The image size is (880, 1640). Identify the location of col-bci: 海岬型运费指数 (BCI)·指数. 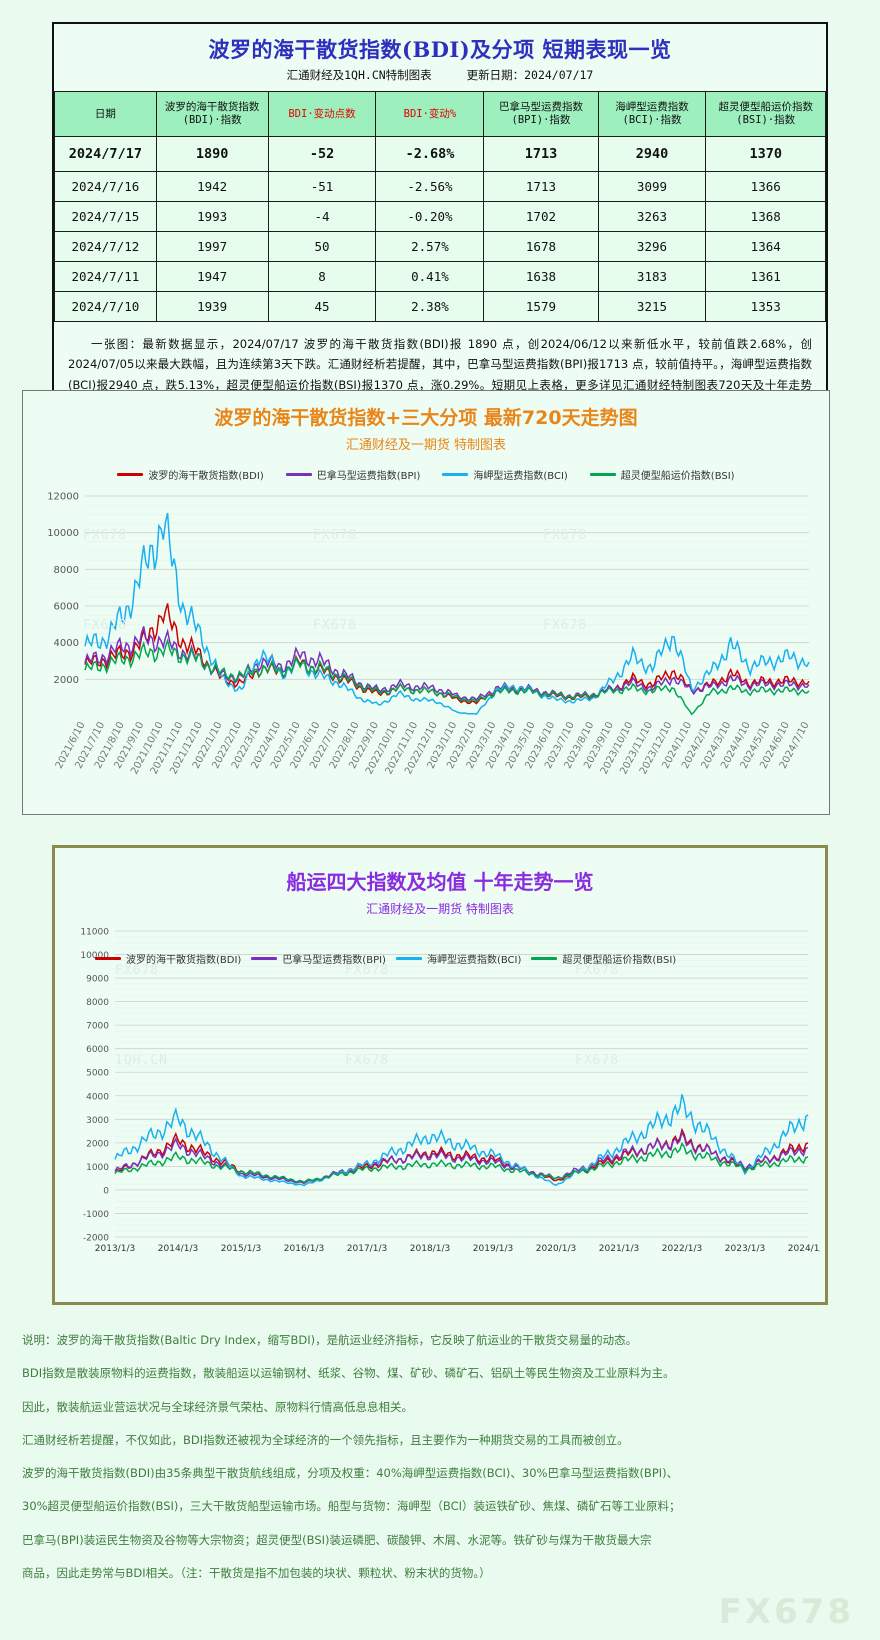
(652, 114).